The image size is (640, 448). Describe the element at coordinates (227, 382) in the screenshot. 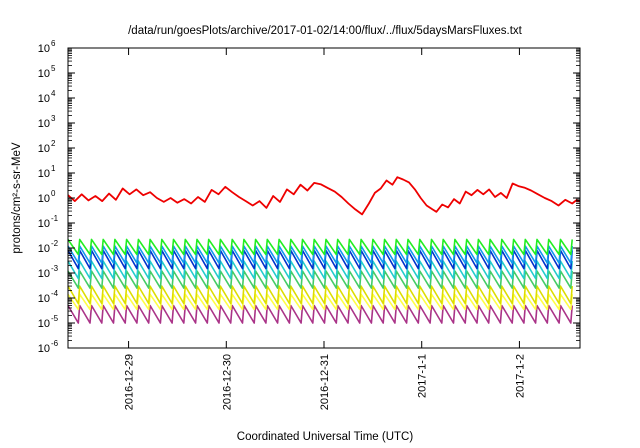

I see `x-tick-label: 2016-12-30` at that location.